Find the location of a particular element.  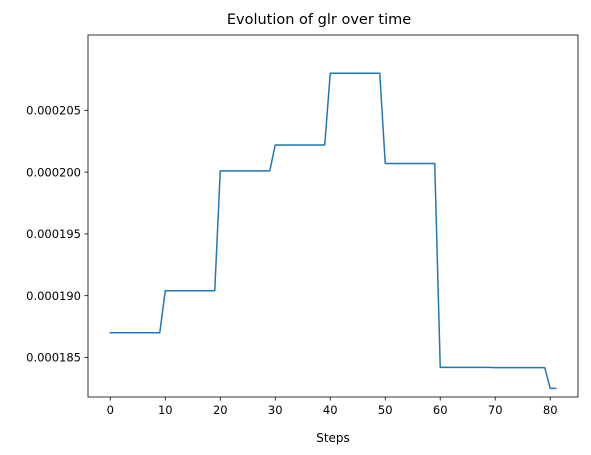

y-tick-label: 0.000185 is located at coordinates (53, 358).